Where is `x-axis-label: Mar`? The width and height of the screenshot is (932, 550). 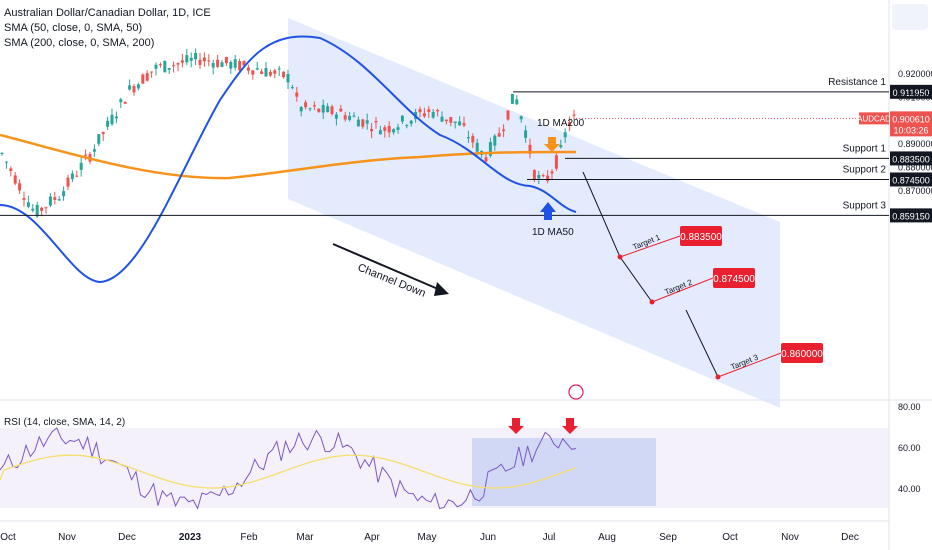 x-axis-label: Mar is located at coordinates (305, 537).